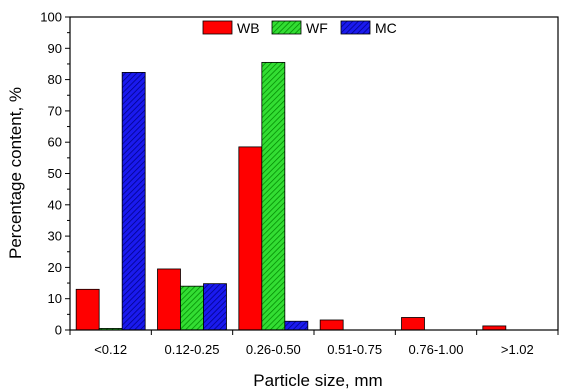 The height and width of the screenshot is (391, 565). I want to click on x-tick-label-2: 0.26-0.50, so click(273, 349).